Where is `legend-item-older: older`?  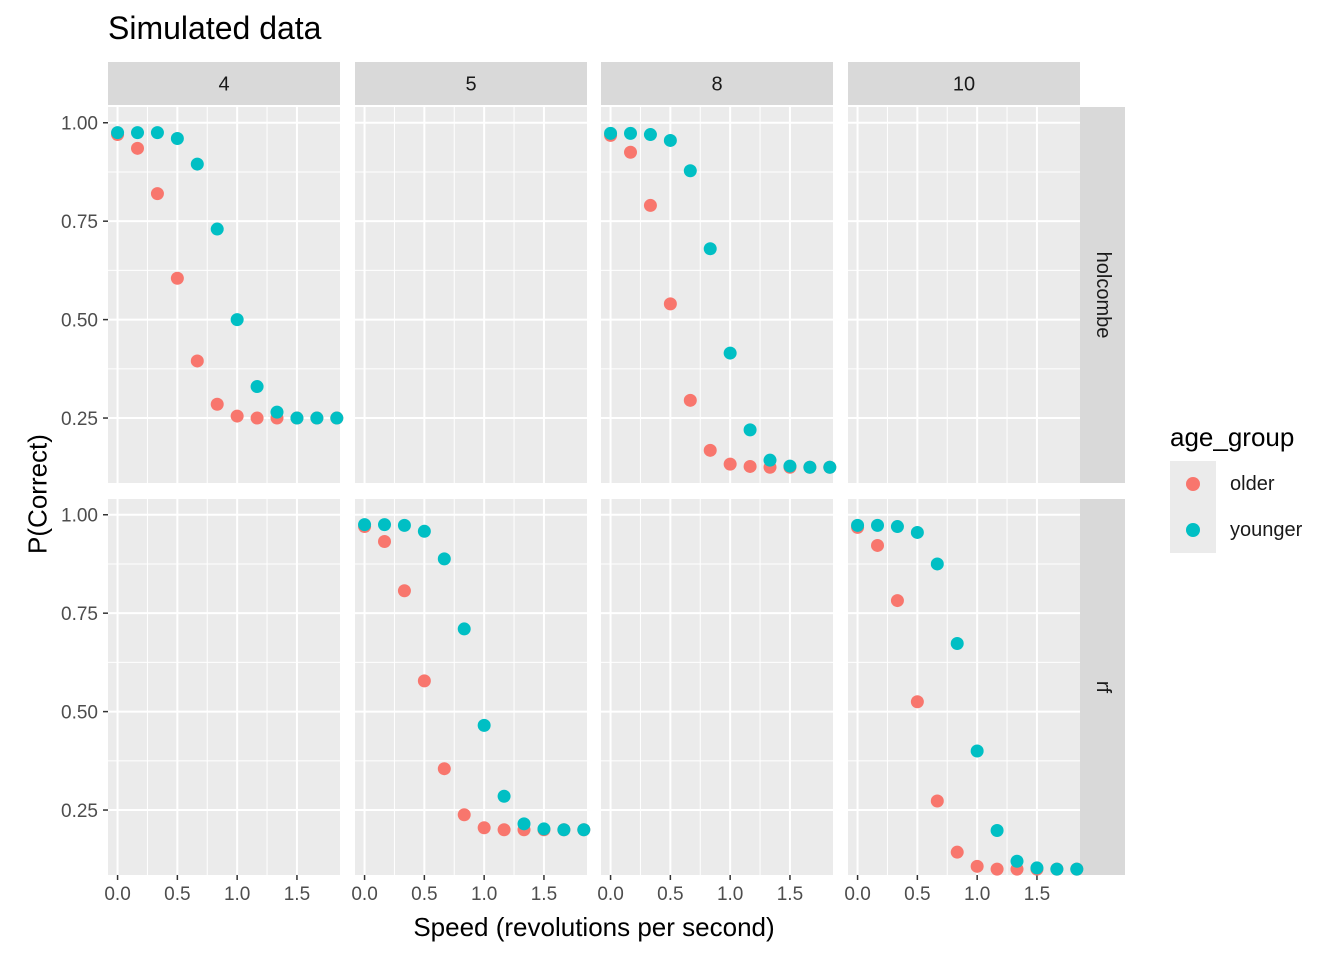 legend-item-older: older is located at coordinates (1236, 484).